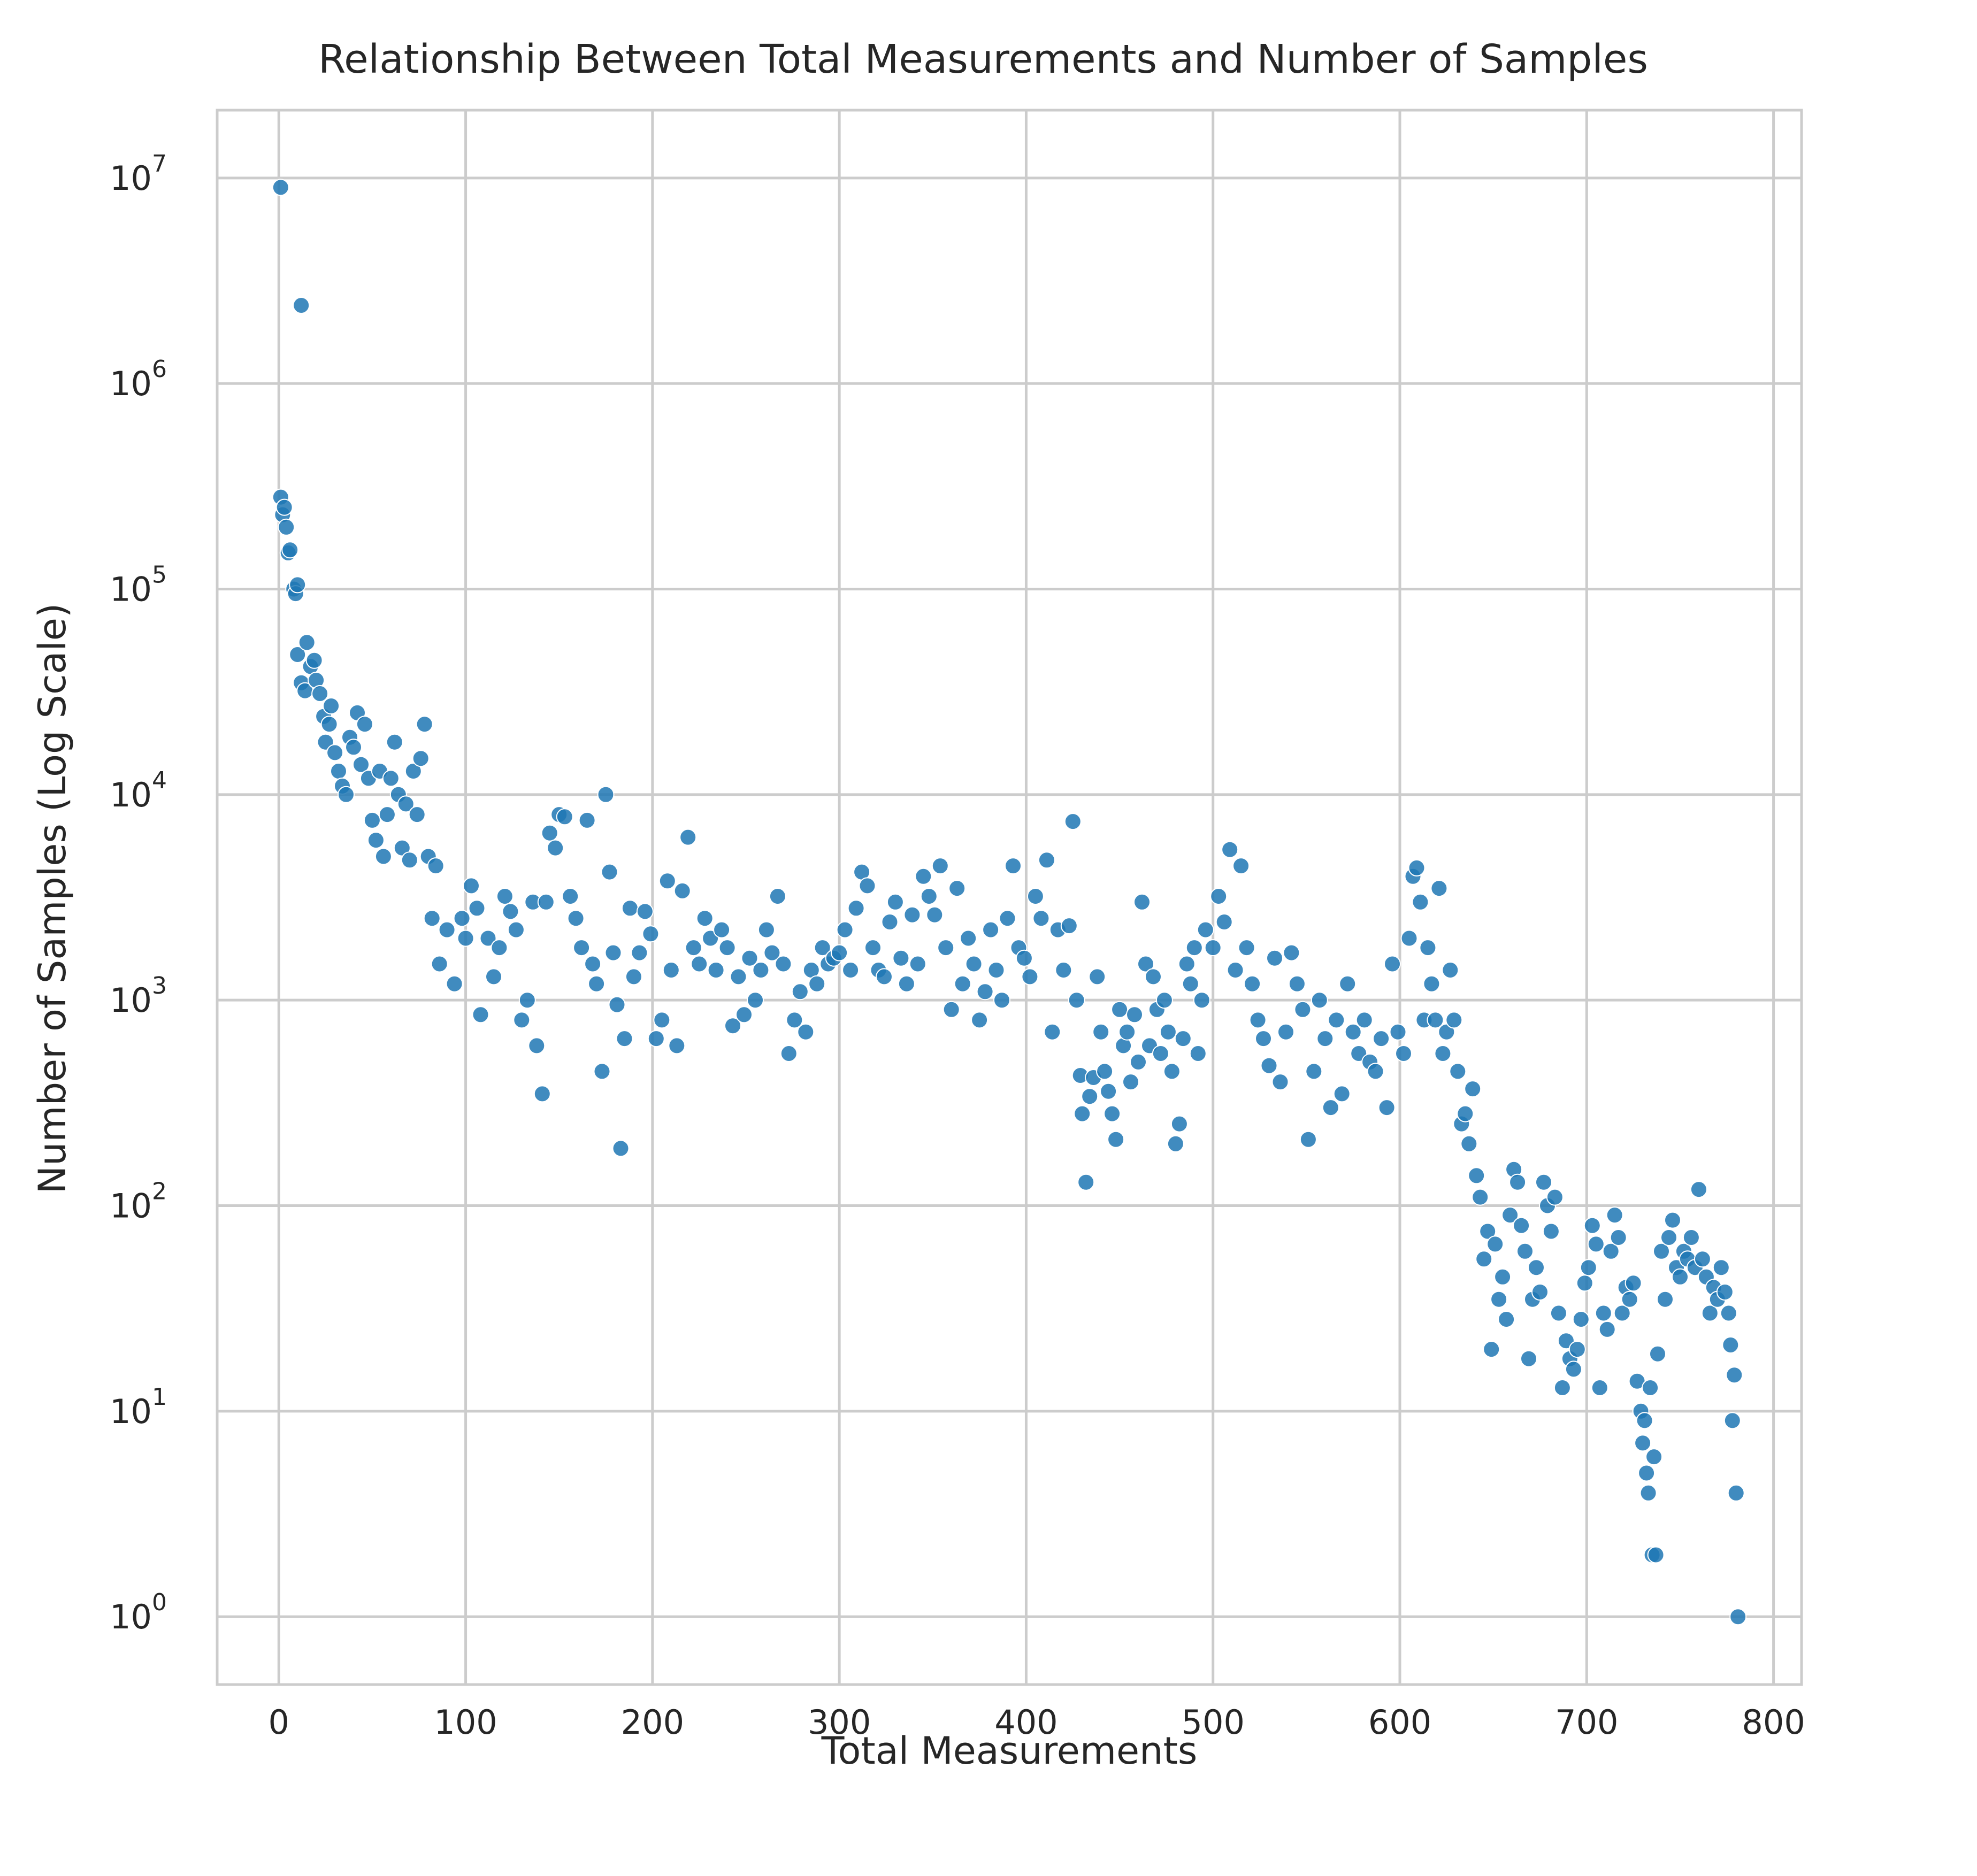  I want to click on x-axis-label: Total Measurements, so click(1009, 1751).